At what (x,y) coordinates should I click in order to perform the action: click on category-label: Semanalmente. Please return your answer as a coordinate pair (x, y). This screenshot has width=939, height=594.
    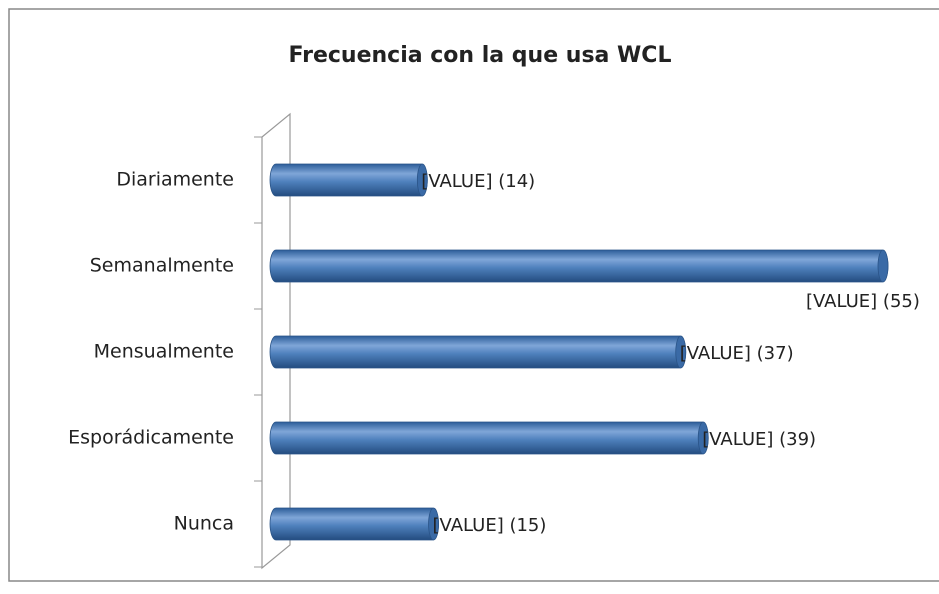
    Looking at the image, I should click on (162, 266).